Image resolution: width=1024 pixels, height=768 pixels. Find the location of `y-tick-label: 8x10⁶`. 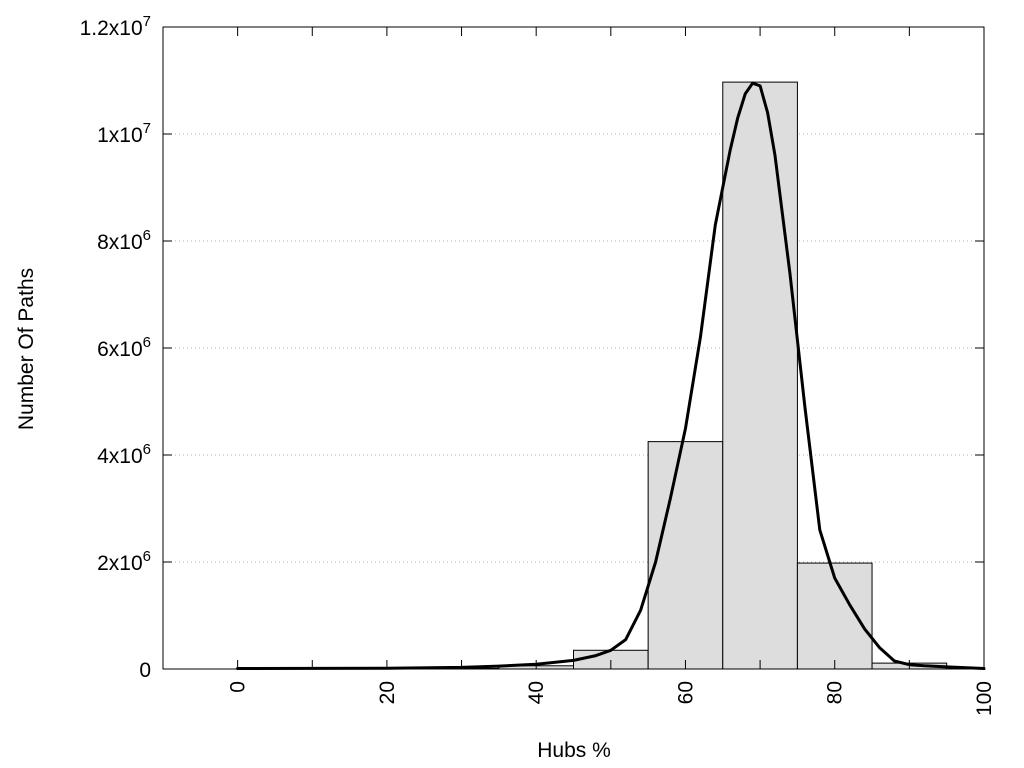

y-tick-label: 8x10⁶ is located at coordinates (124, 240).